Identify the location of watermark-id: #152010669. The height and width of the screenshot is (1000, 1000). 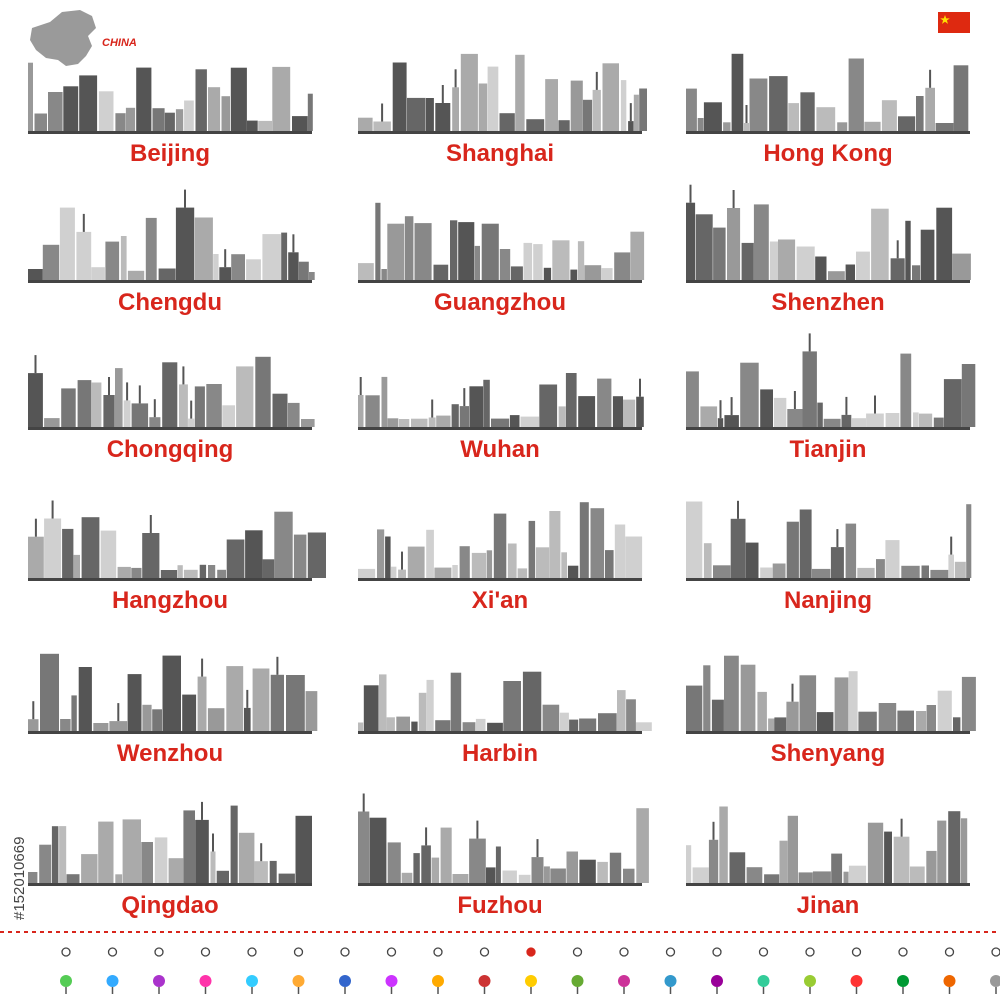
(19, 878).